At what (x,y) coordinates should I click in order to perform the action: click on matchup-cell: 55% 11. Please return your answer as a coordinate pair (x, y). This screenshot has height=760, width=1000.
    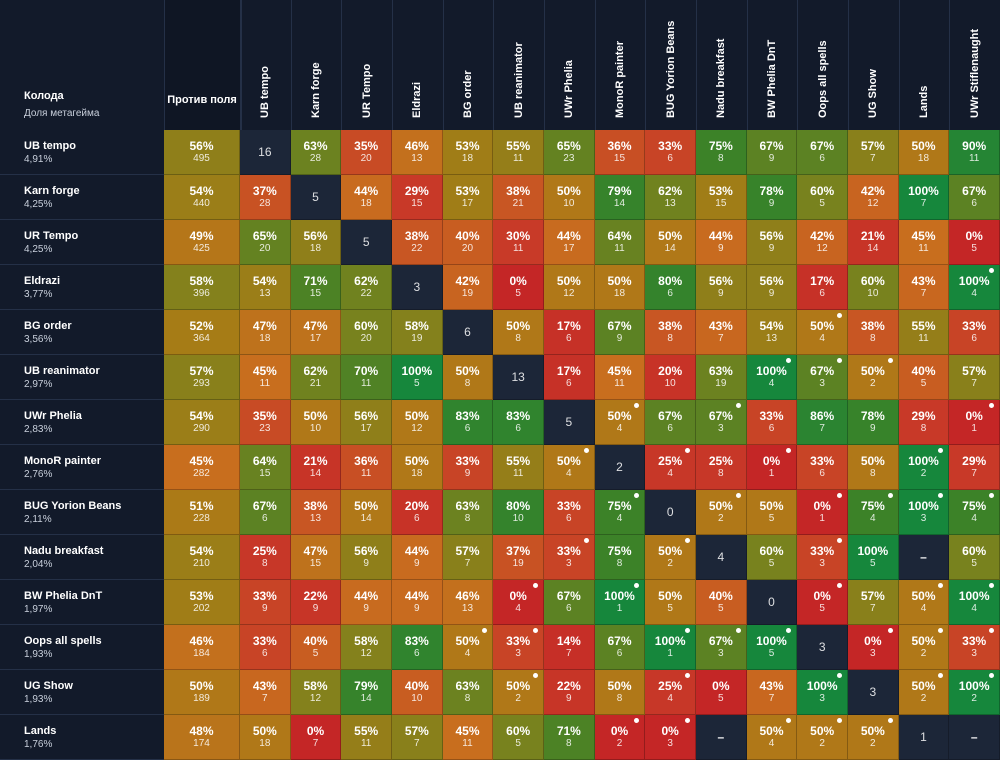
    Looking at the image, I should click on (518, 152).